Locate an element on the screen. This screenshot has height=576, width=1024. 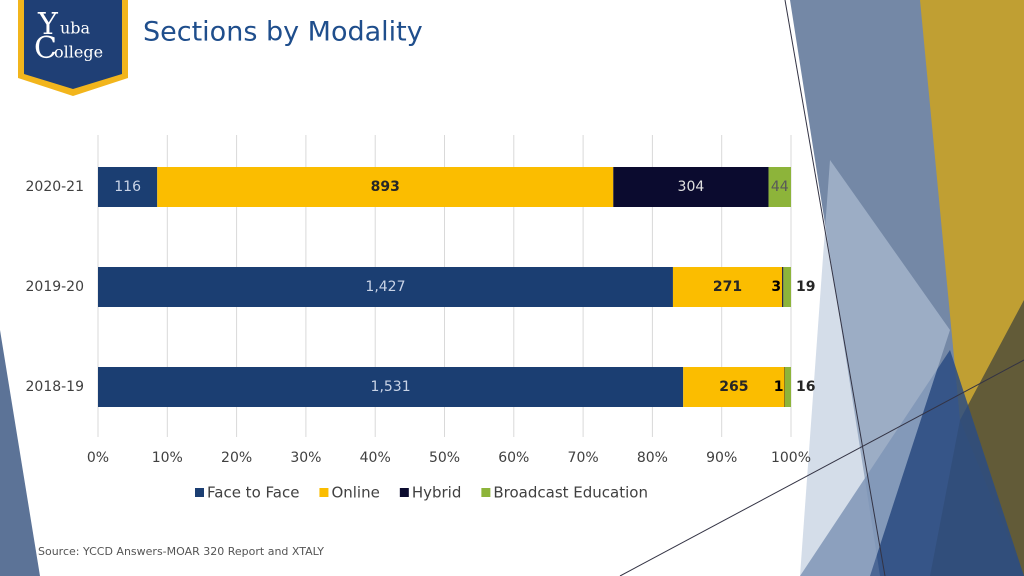
x-tick-label: 100% is located at coordinates (791, 458).